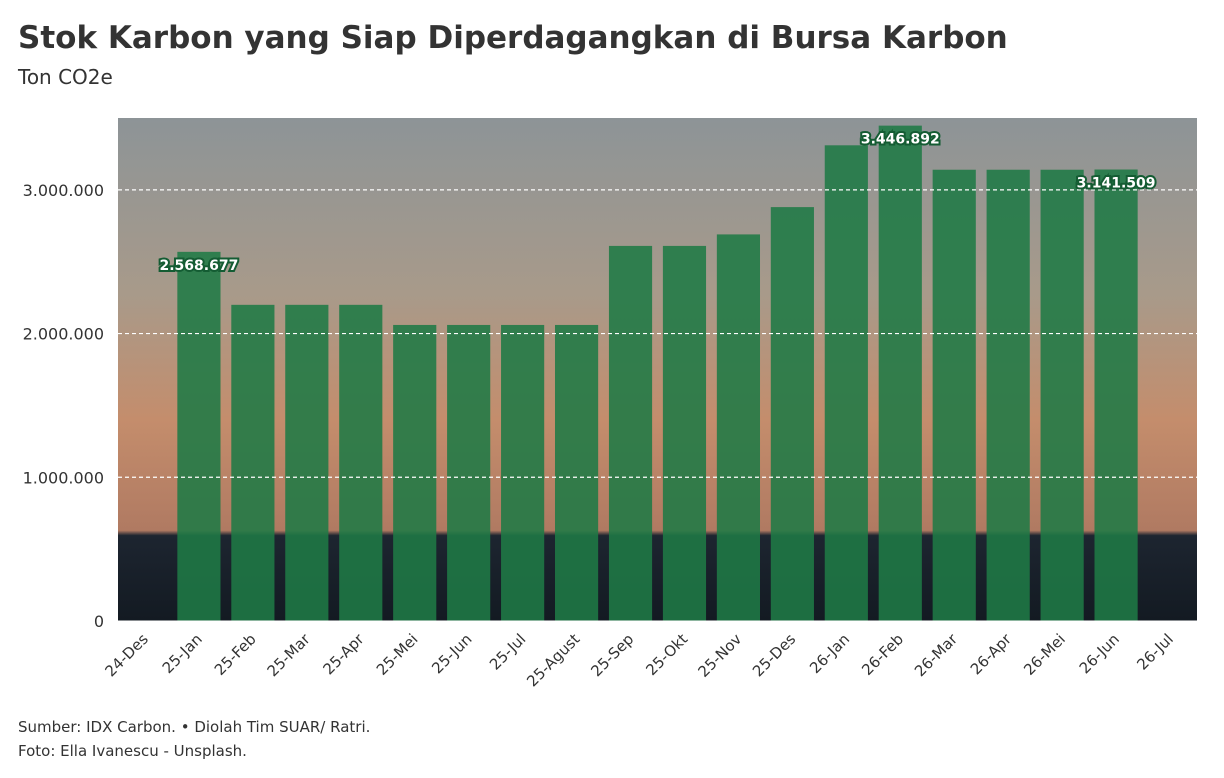 Image resolution: width=1224 pixels, height=778 pixels. Describe the element at coordinates (235, 654) in the screenshot. I see `x-tick-label: 25-Feb` at that location.